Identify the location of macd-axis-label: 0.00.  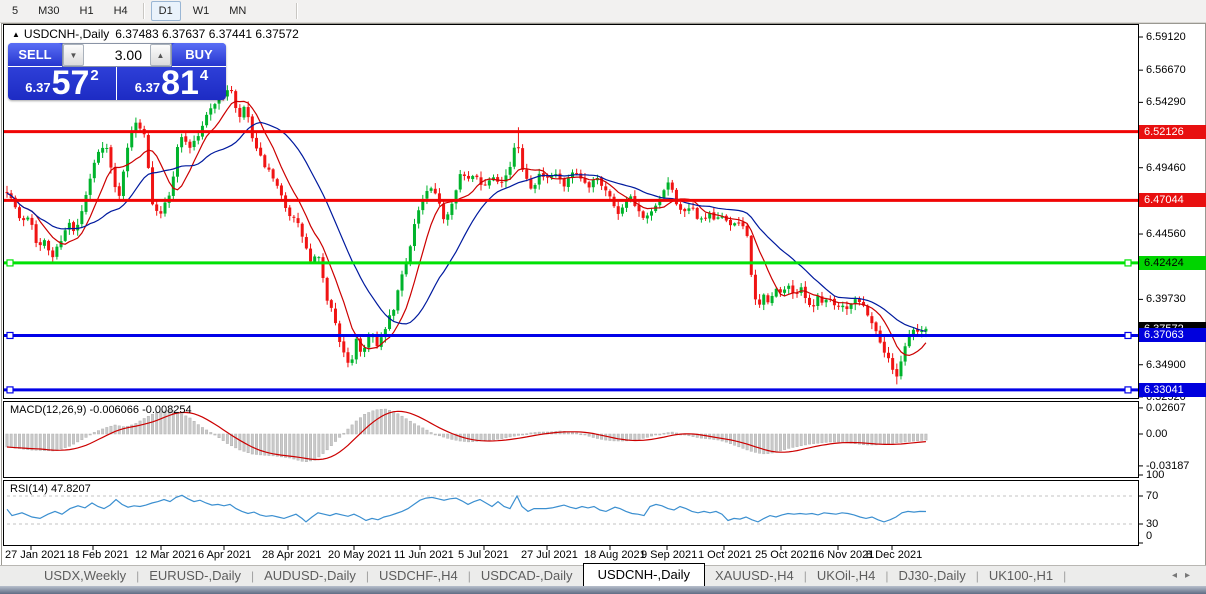
(1157, 434).